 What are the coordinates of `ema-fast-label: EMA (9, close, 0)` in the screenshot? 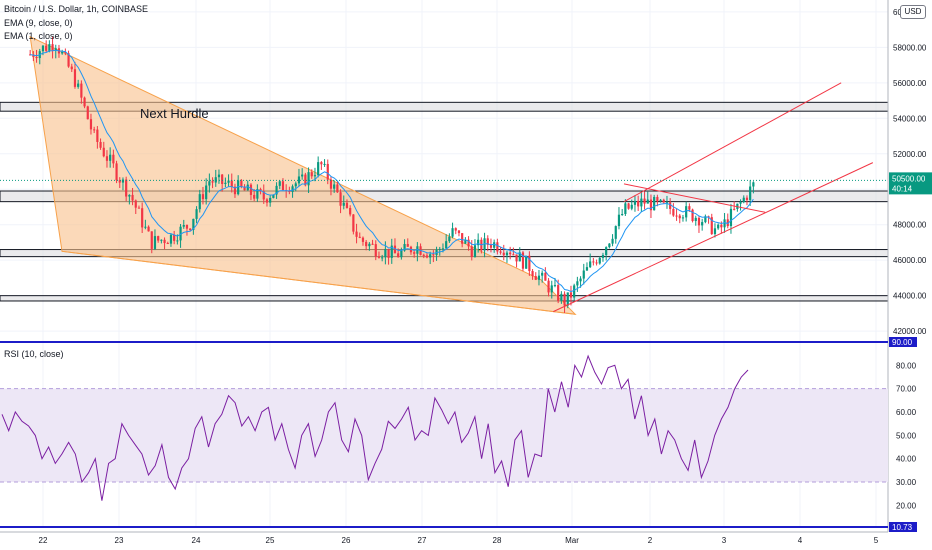 It's located at (38, 23).